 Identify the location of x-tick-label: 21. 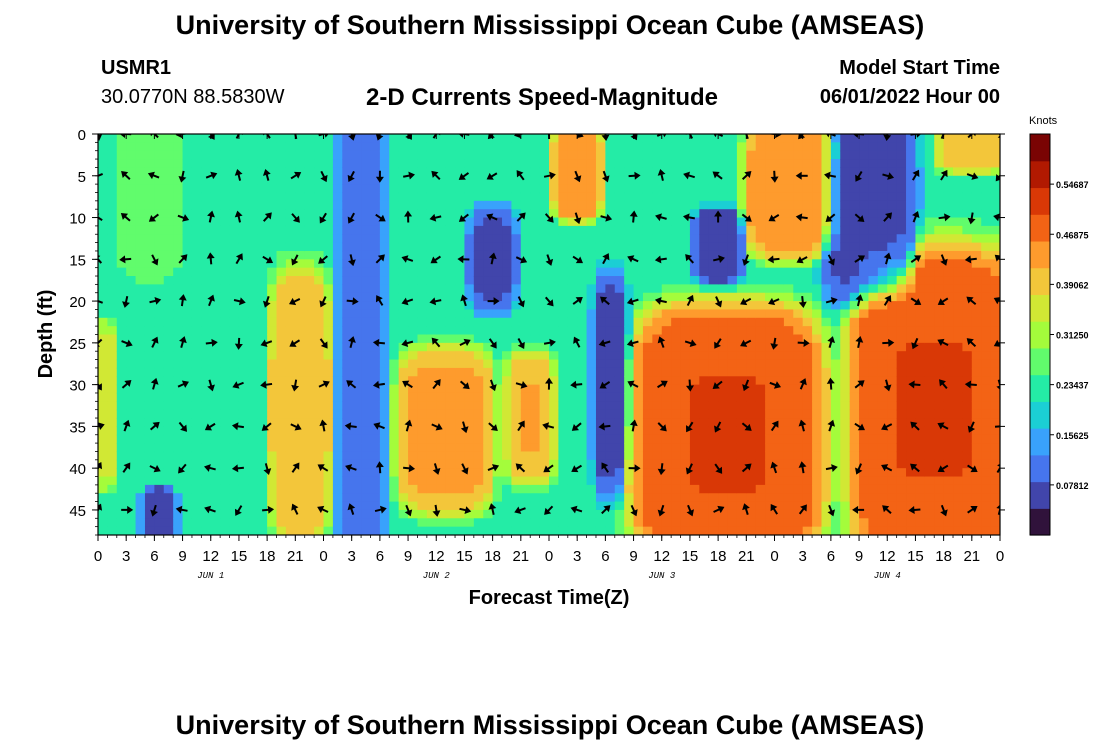
(520, 556).